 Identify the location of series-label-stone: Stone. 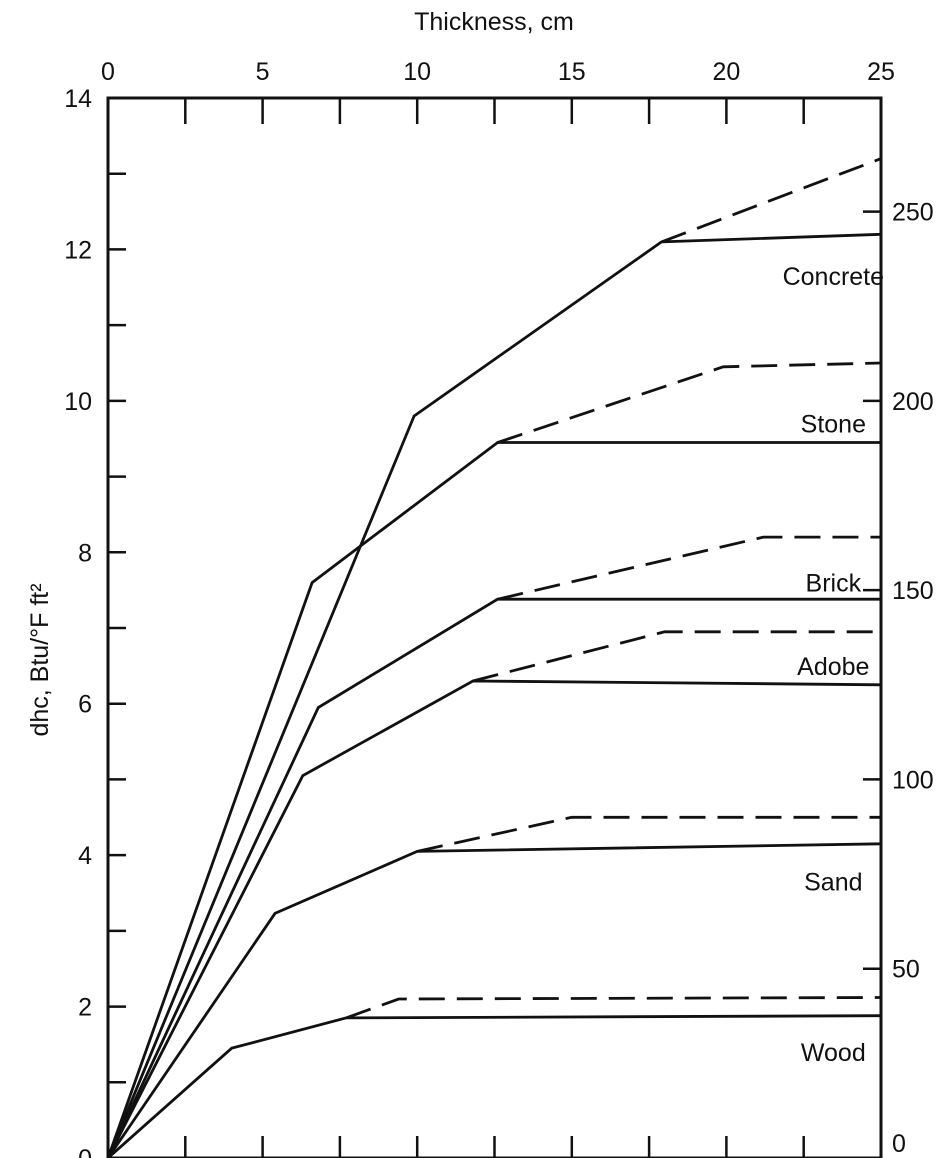
(833, 425).